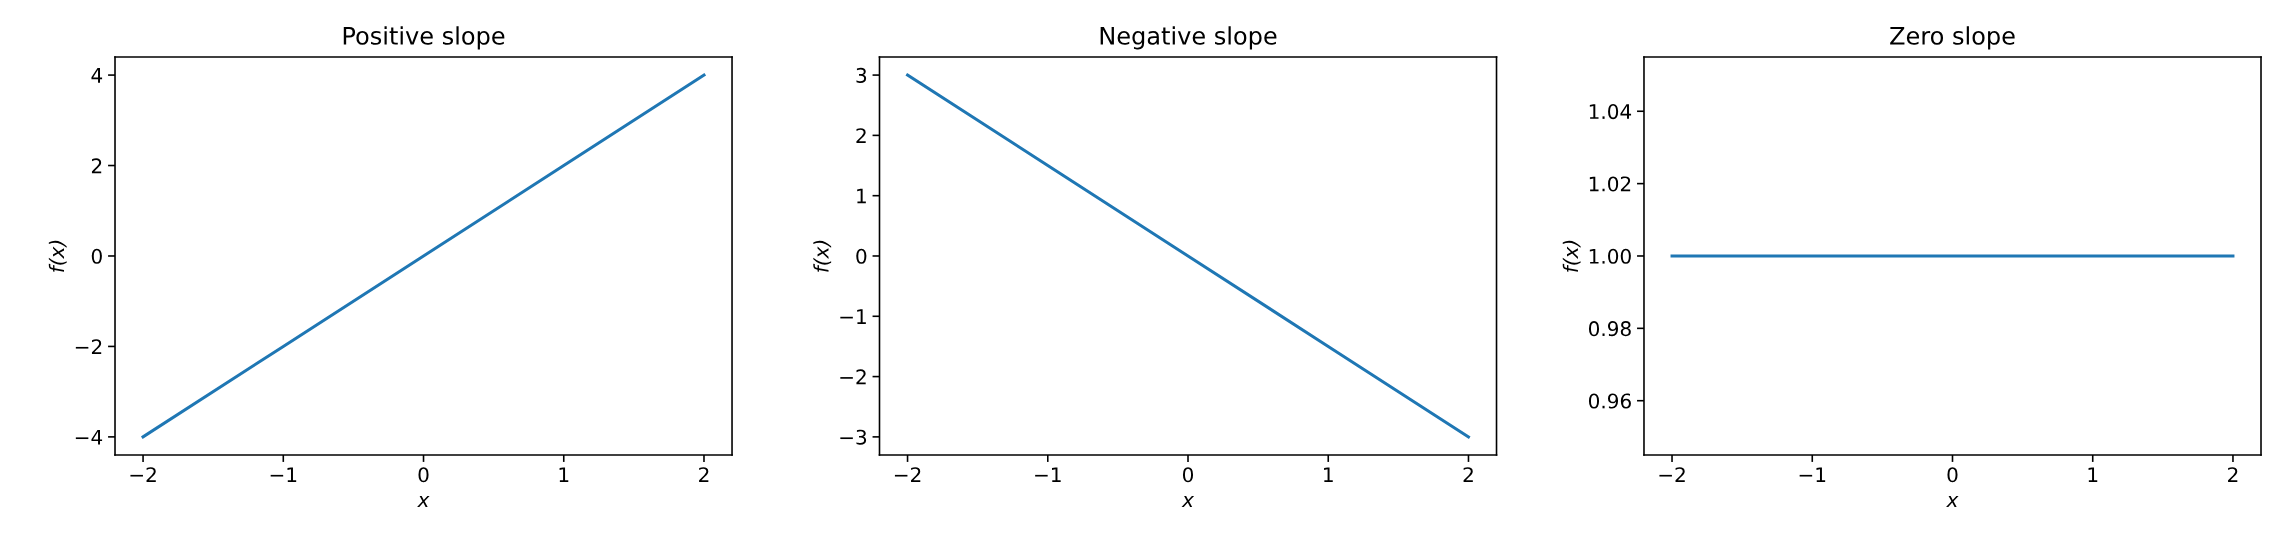 This screenshot has width=2282, height=556. I want to click on chart-title: Zero slope, so click(1952, 38).